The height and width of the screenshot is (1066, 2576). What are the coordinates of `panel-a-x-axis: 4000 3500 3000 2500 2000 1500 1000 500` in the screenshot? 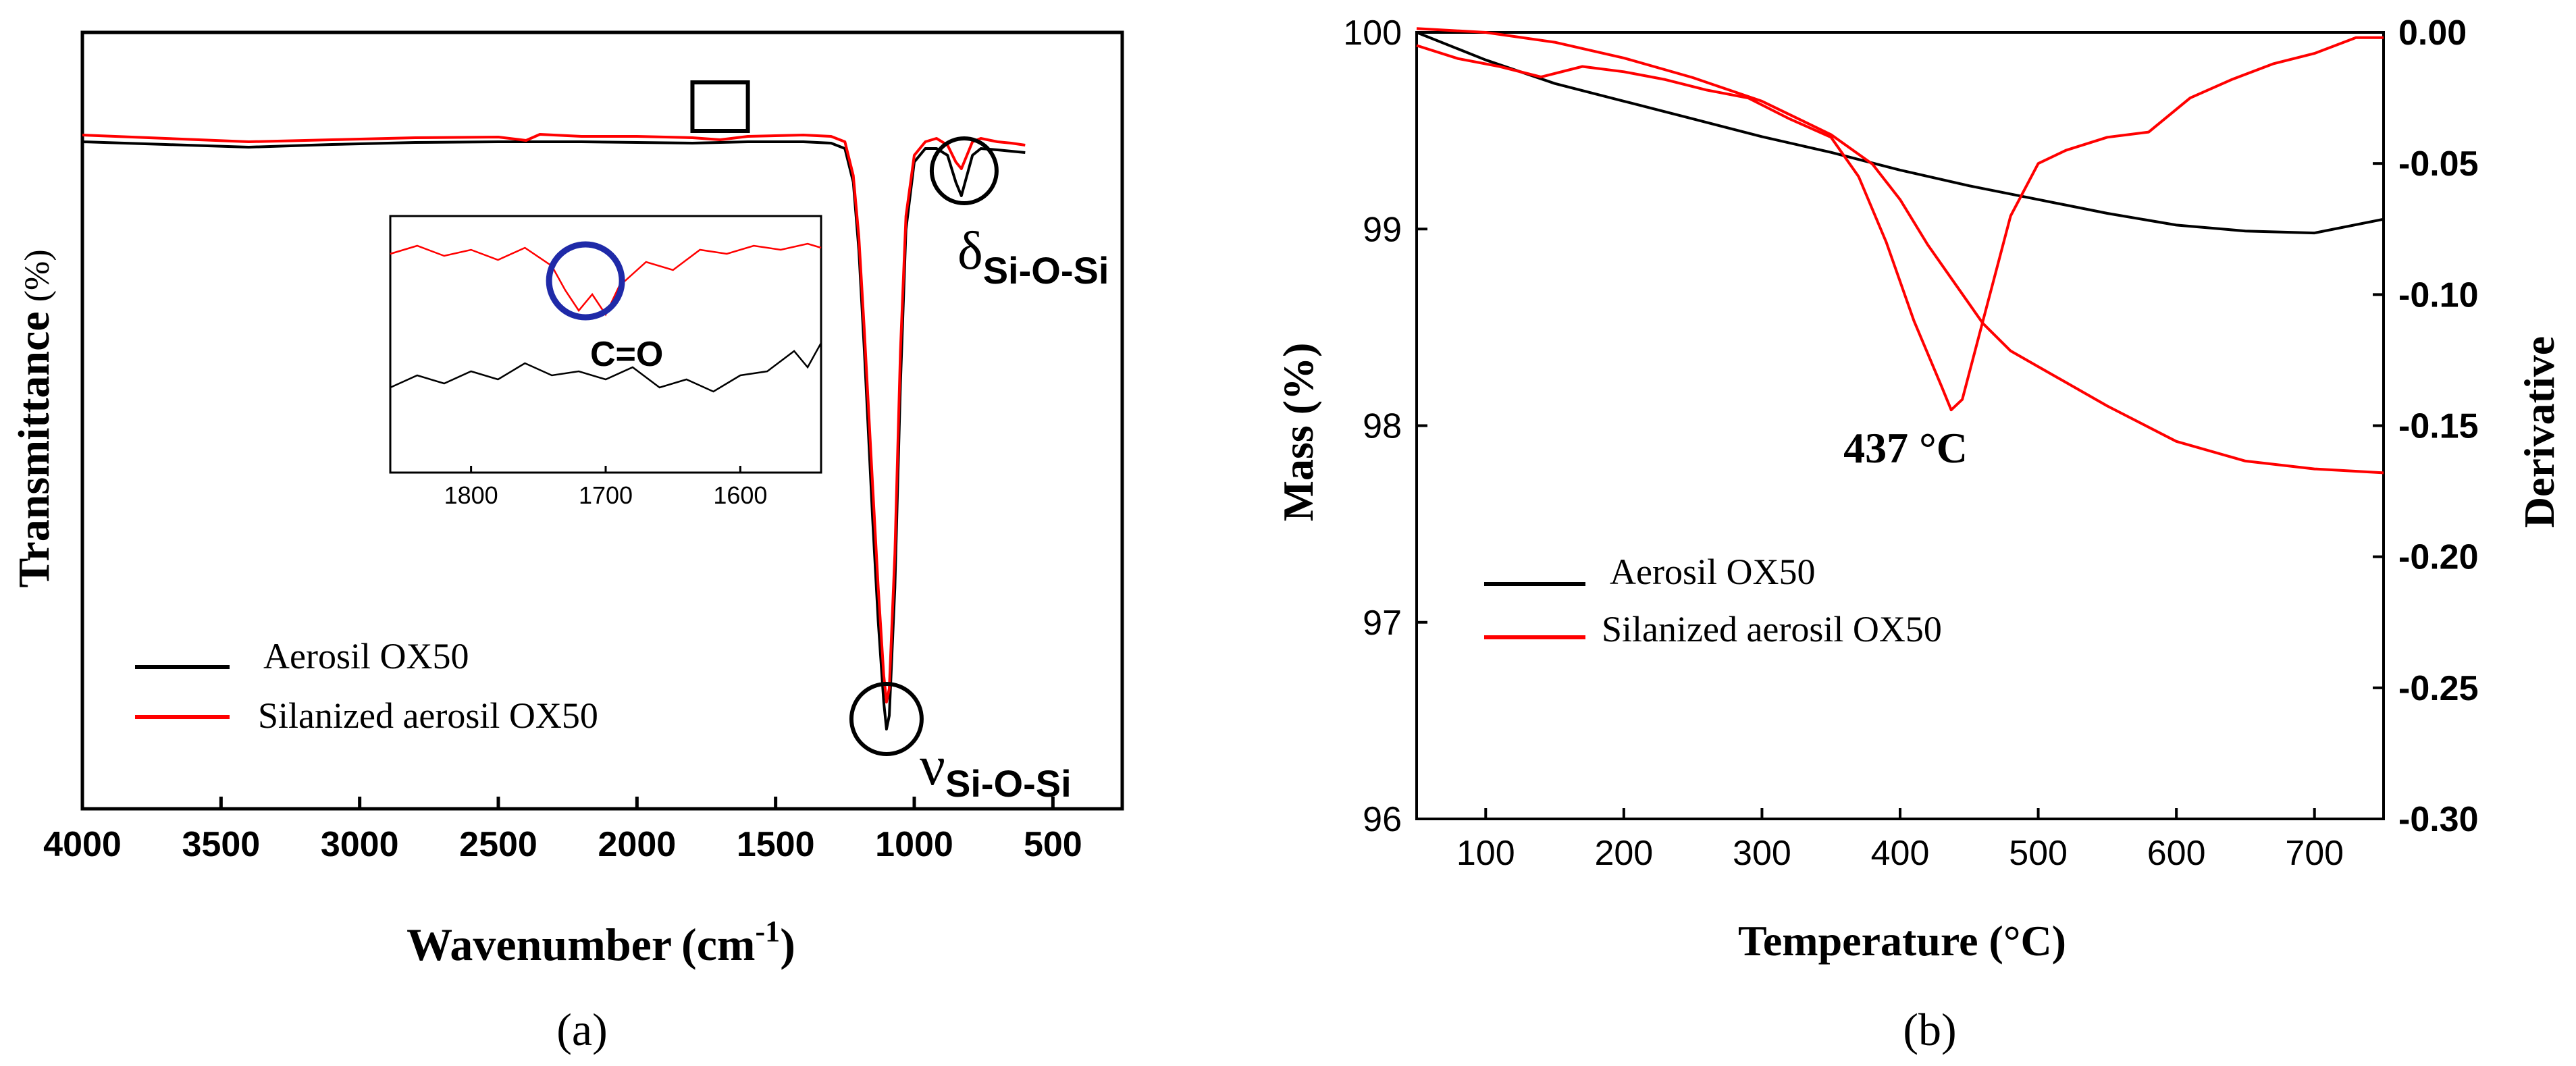 It's located at (562, 830).